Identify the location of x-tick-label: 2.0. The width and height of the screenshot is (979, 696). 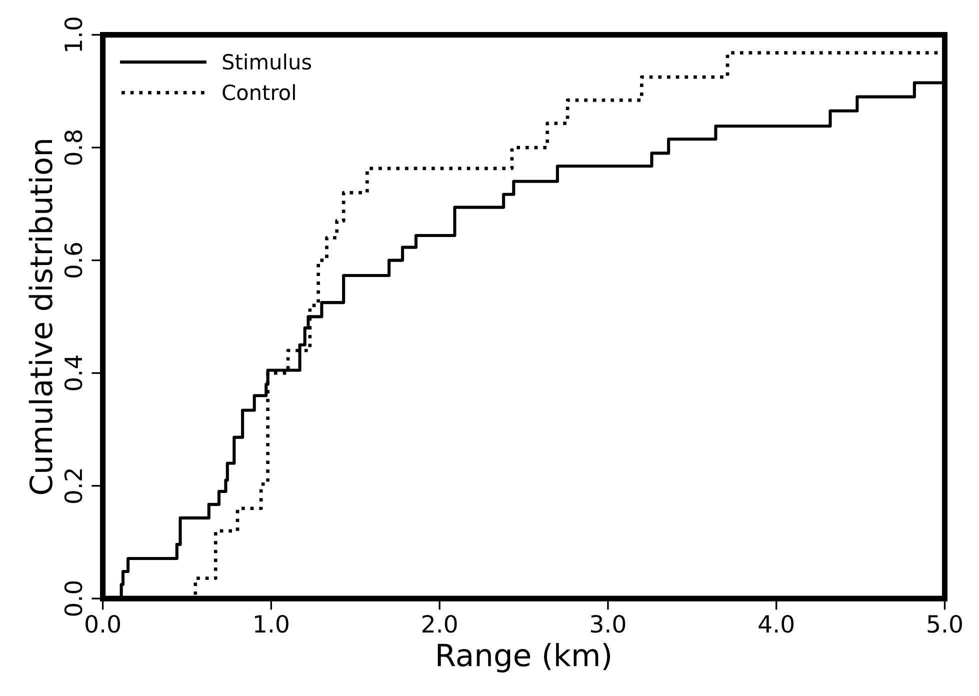
(439, 623).